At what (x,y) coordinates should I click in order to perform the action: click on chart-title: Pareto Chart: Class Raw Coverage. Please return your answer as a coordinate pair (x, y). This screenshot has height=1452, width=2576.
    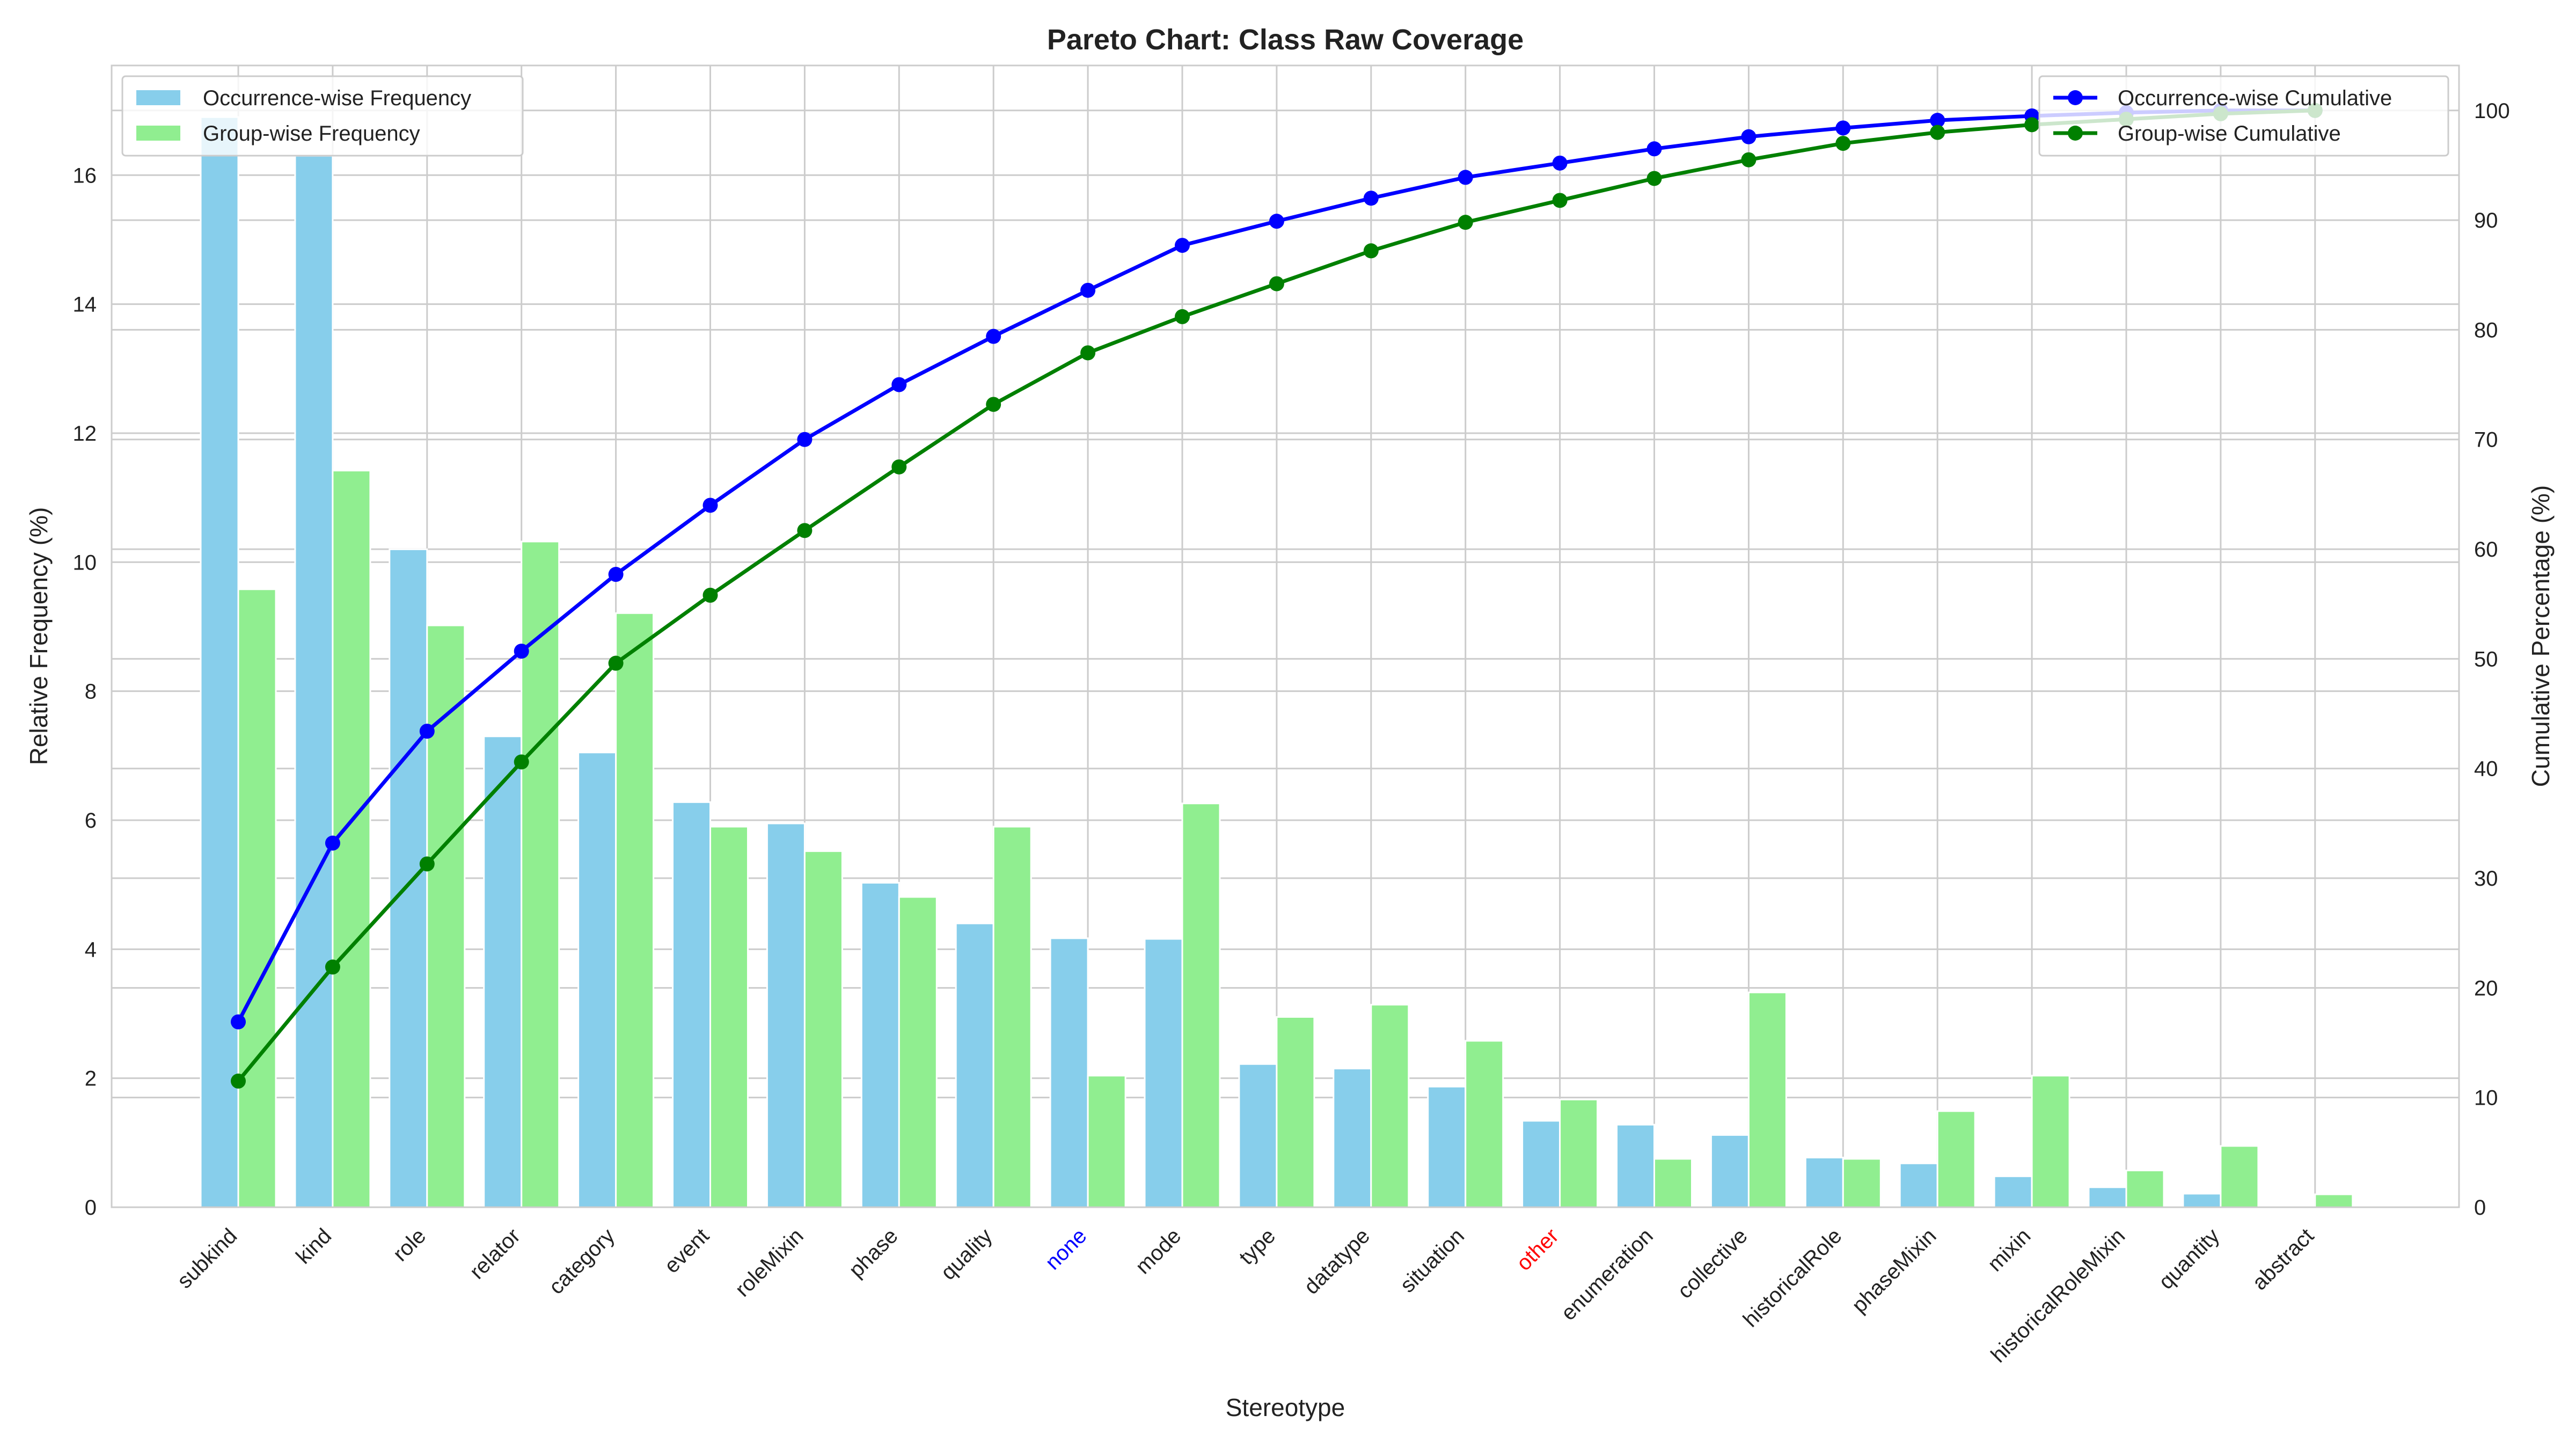
    Looking at the image, I should click on (1285, 40).